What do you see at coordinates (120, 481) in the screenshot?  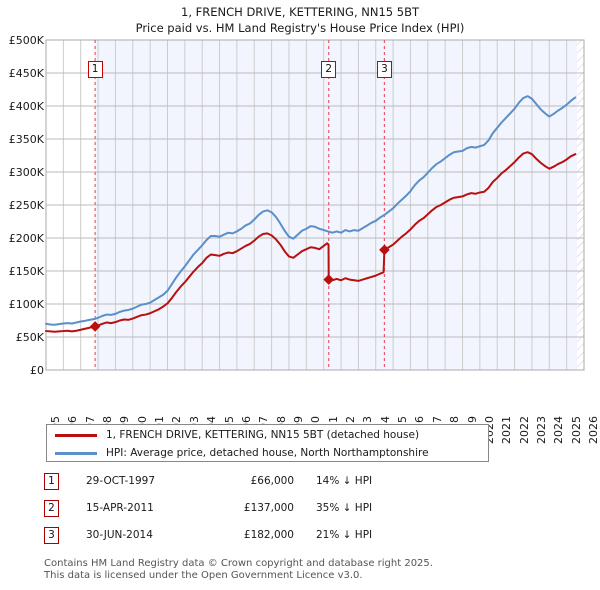 I see `transaction-date: 29-OCT-1997` at bounding box center [120, 481].